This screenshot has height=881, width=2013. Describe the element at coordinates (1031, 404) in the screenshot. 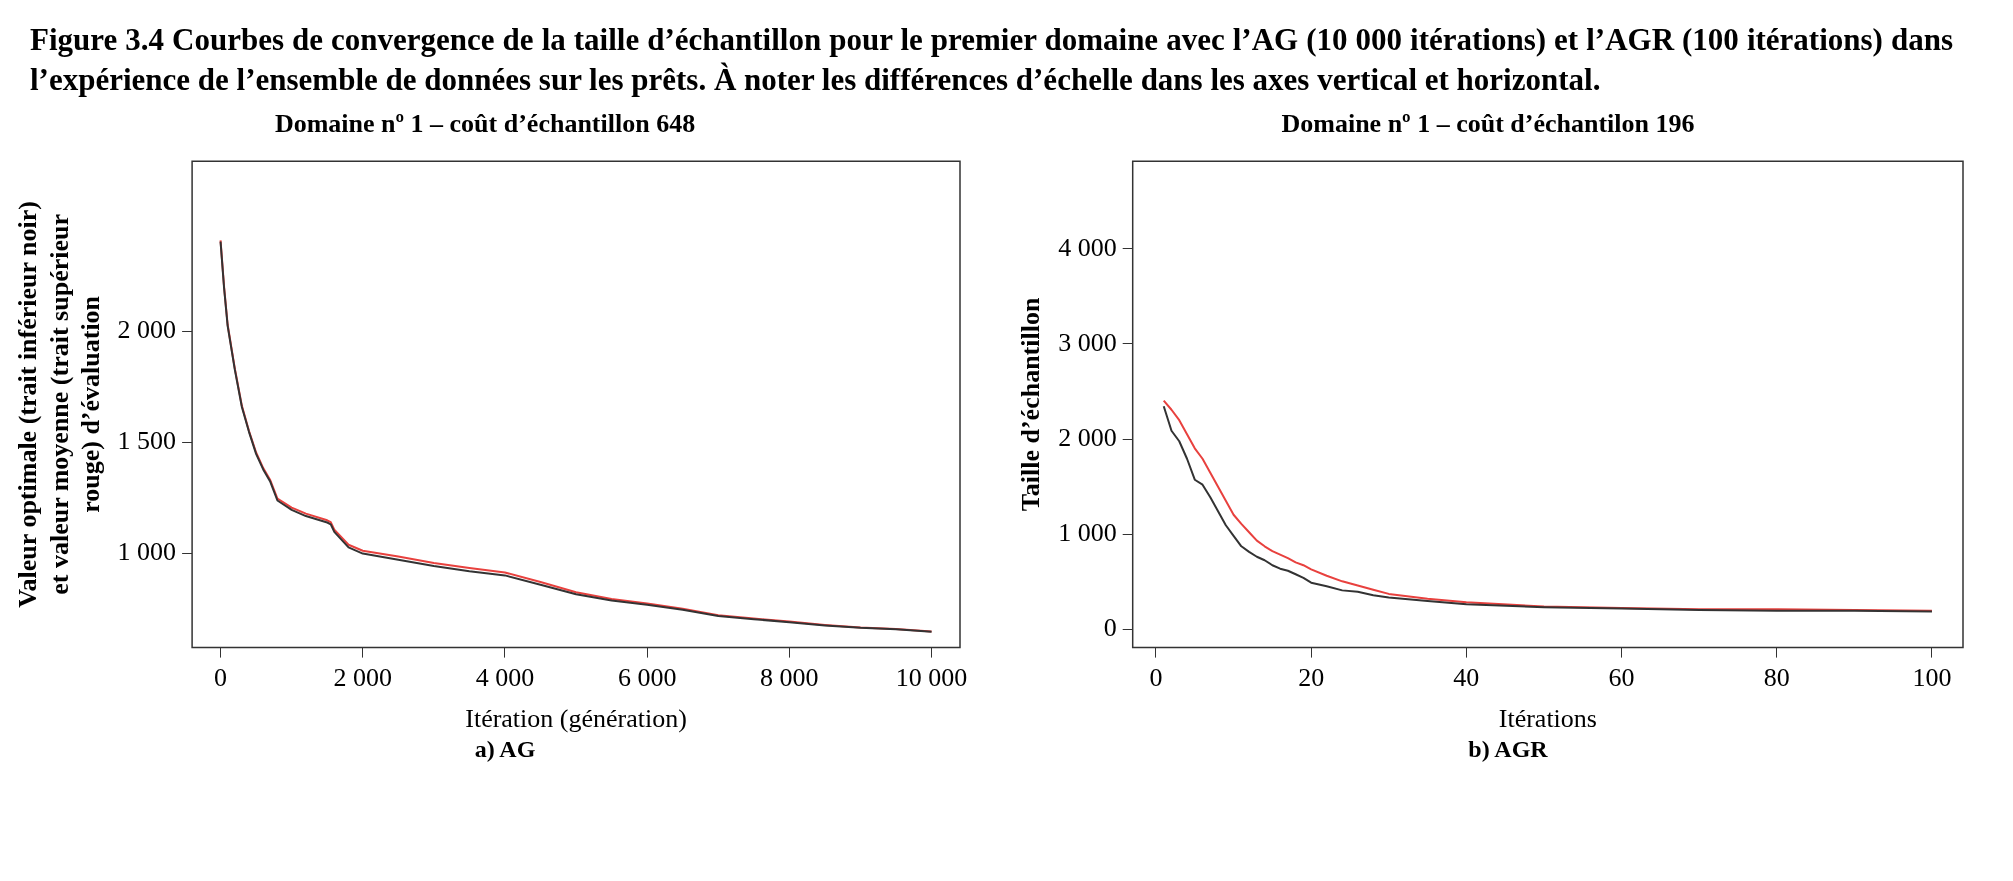

I see `y-axis-title: Taille d’échantillon` at that location.